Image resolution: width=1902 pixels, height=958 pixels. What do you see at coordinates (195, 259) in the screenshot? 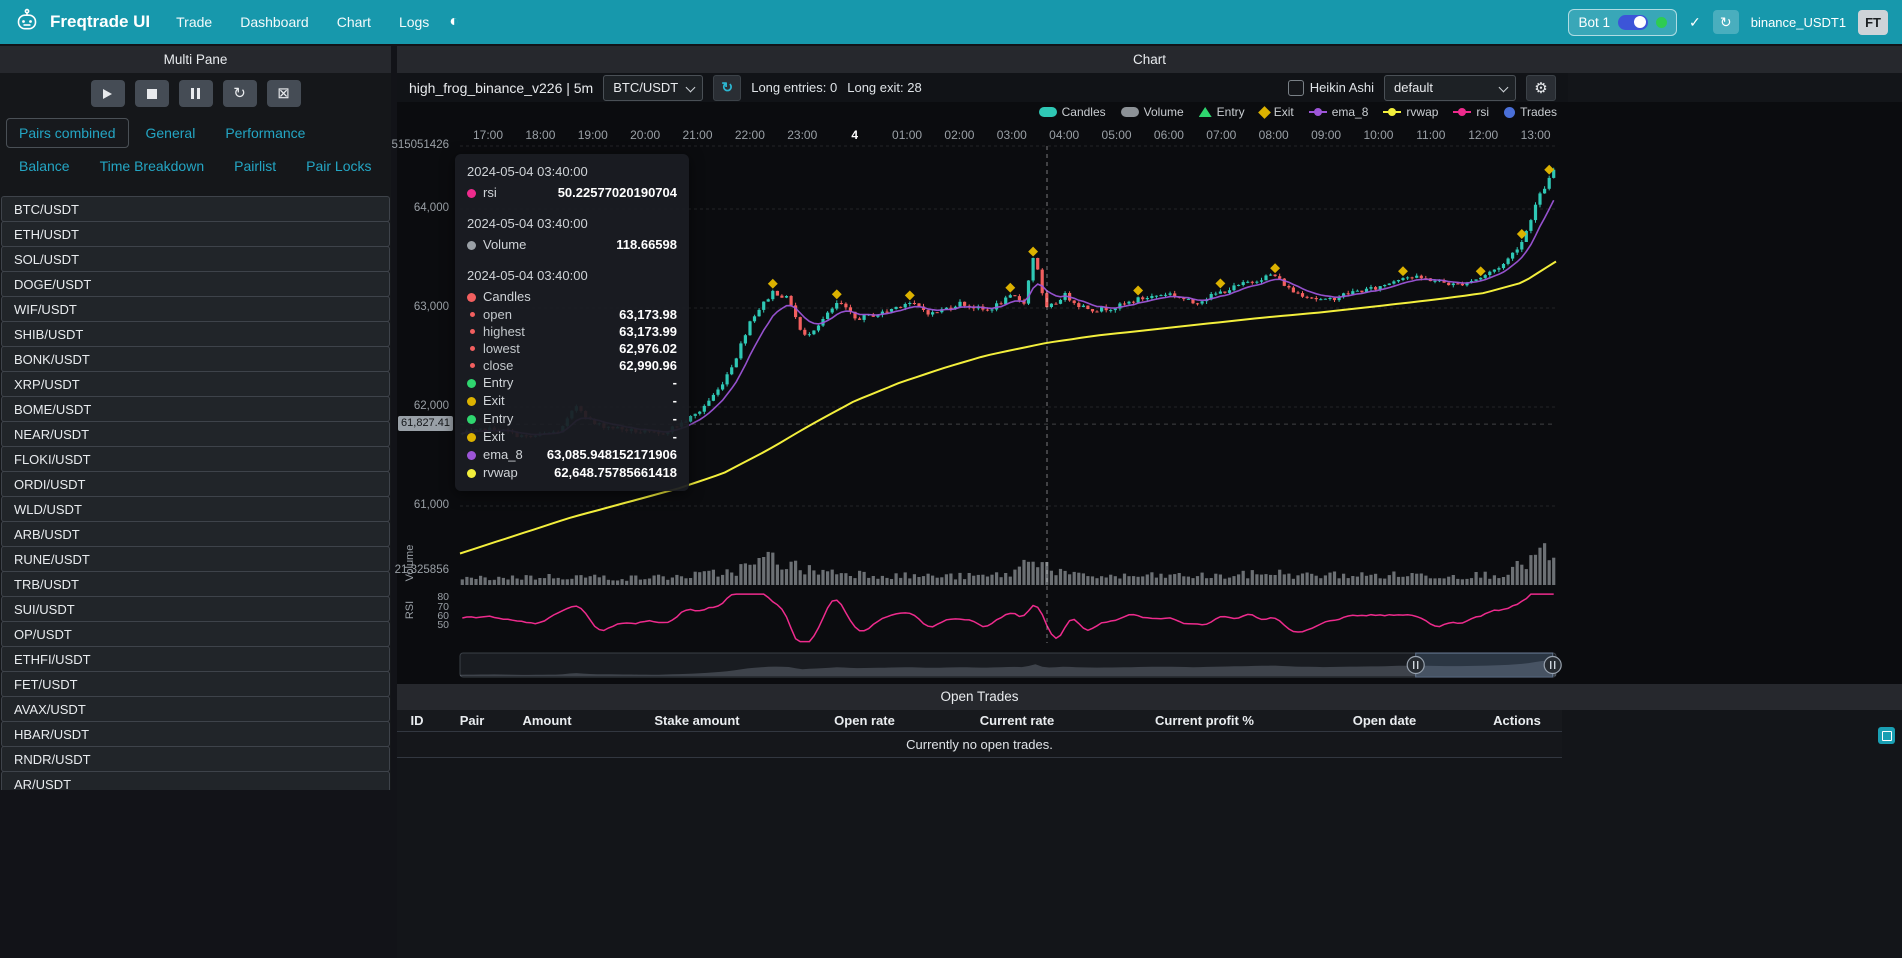
I see `pair-list-item: SOL/USDT` at bounding box center [195, 259].